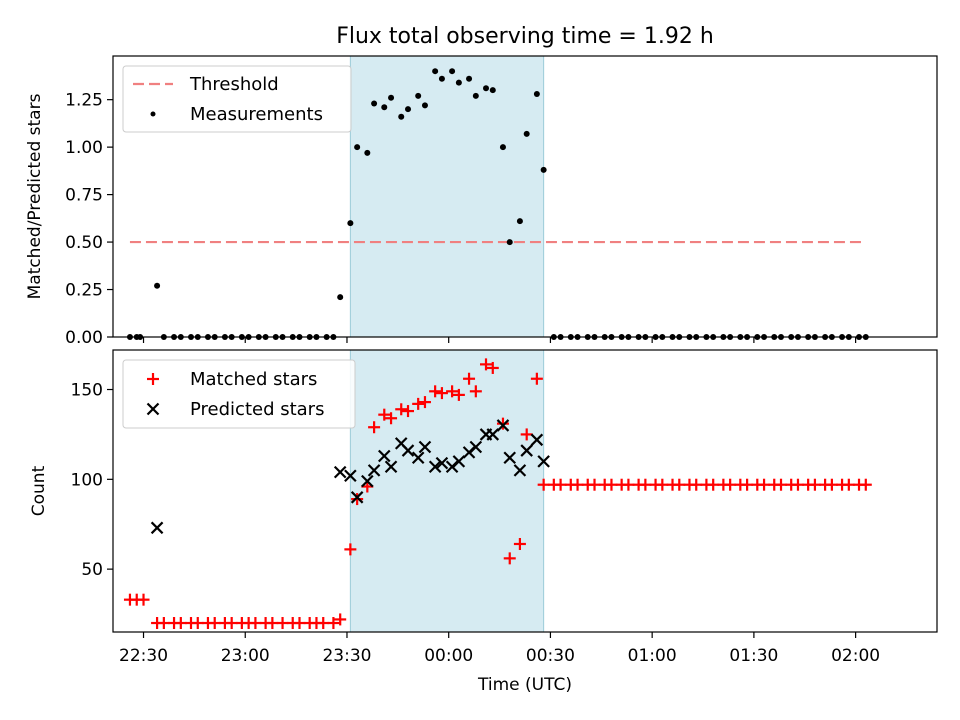  Describe the element at coordinates (245, 656) in the screenshot. I see `x-tick-label: 23:00` at that location.